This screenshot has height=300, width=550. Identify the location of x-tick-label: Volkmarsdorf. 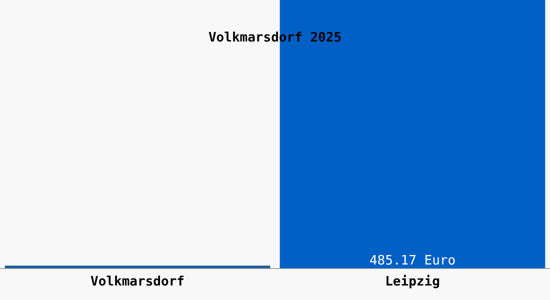
(137, 282).